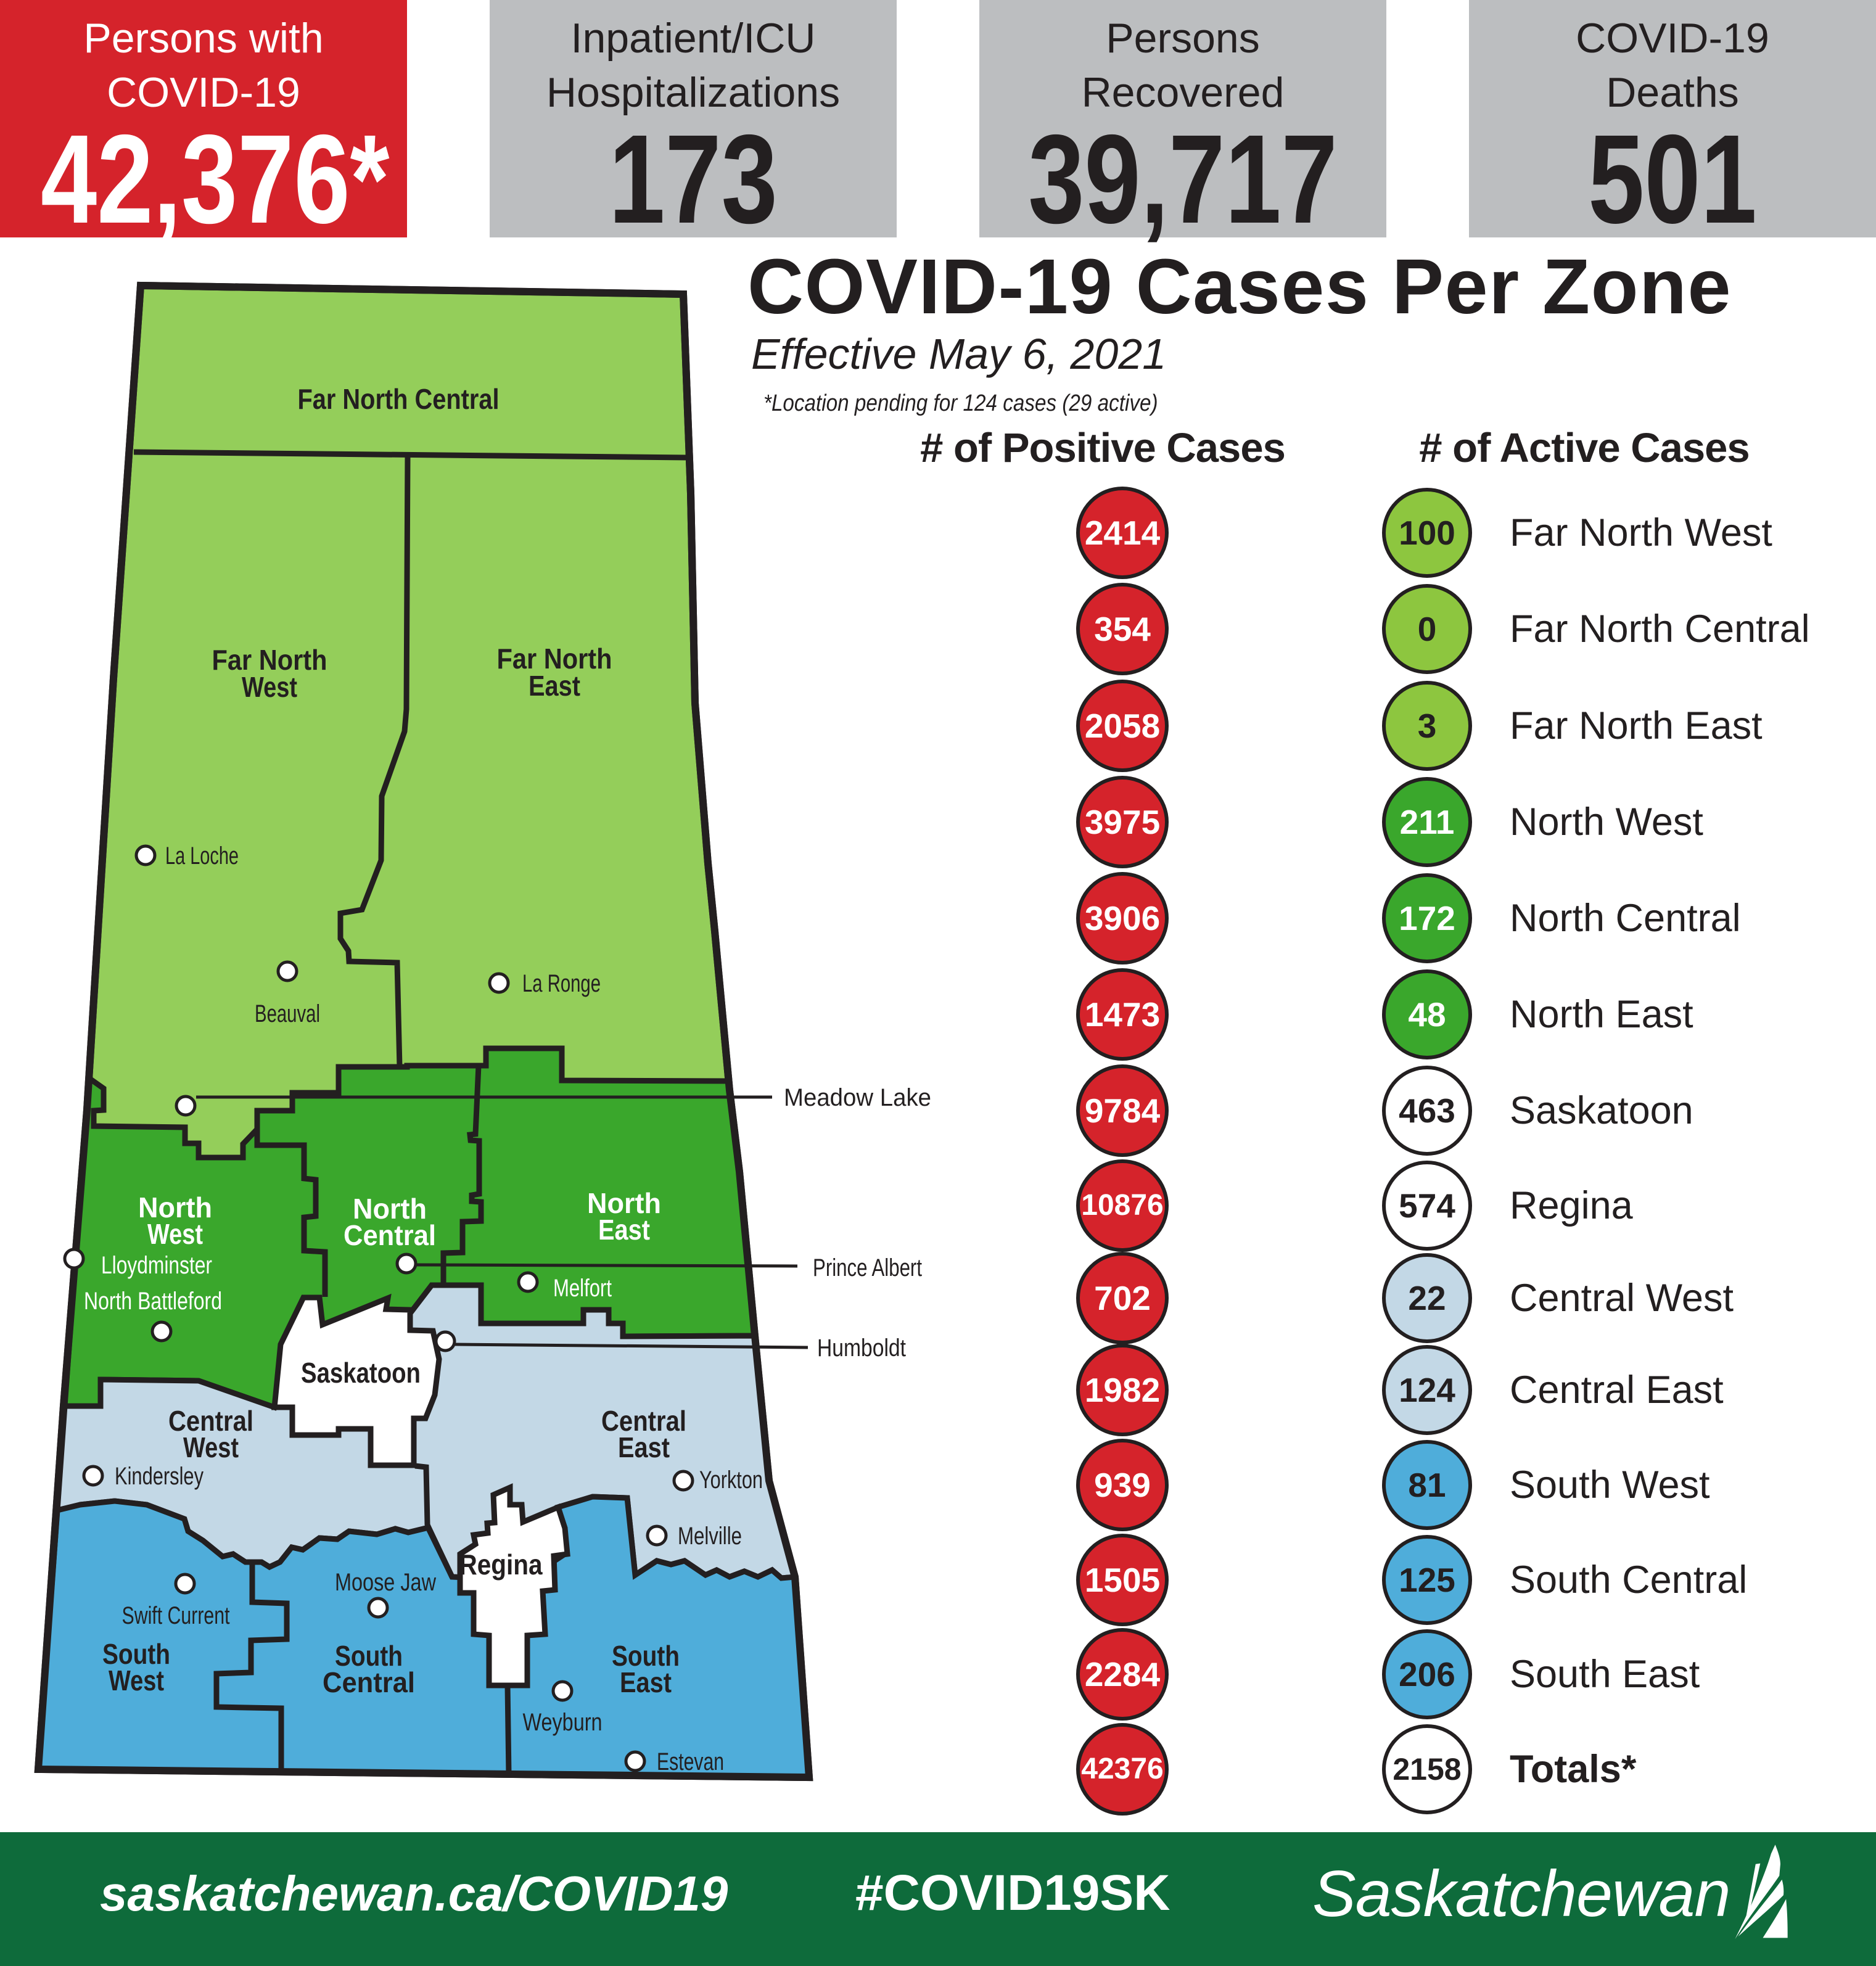 This screenshot has height=1966, width=1876. What do you see at coordinates (153, 1301) in the screenshot?
I see `svg-text: North Battleford` at bounding box center [153, 1301].